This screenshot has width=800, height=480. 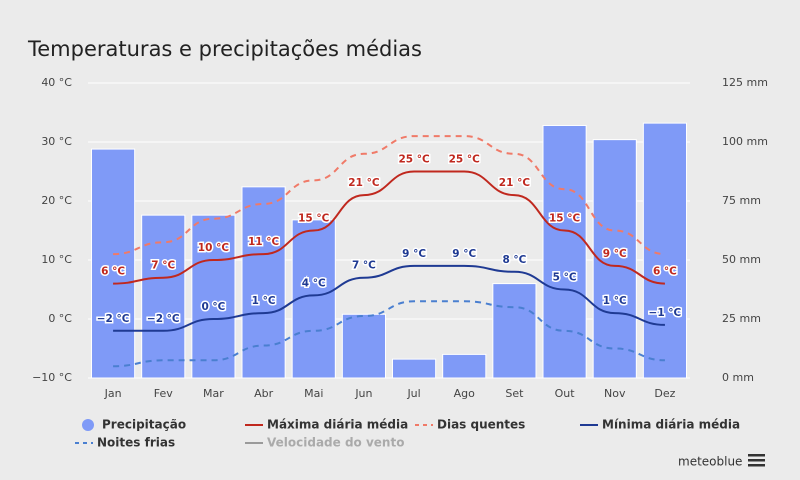 I want to click on legend-label: Máxima diária média, so click(x=337, y=425).